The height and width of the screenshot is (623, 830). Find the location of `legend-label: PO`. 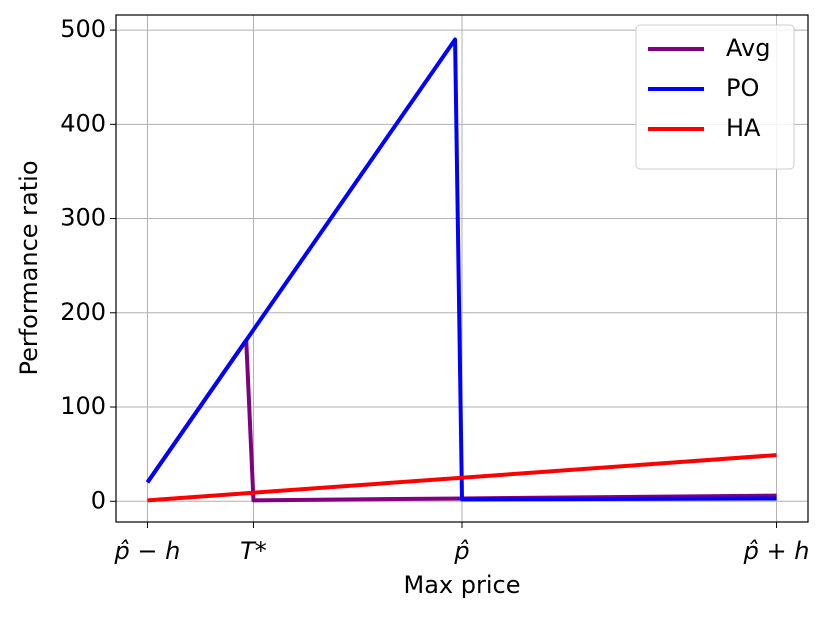

legend-label: PO is located at coordinates (742, 88).